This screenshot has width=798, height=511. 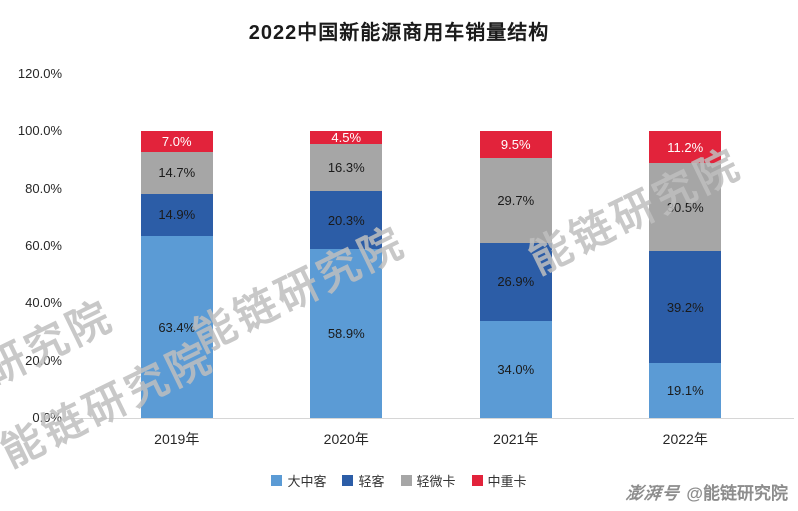 I want to click on segment-轻客: 14.9%, so click(x=176, y=215).